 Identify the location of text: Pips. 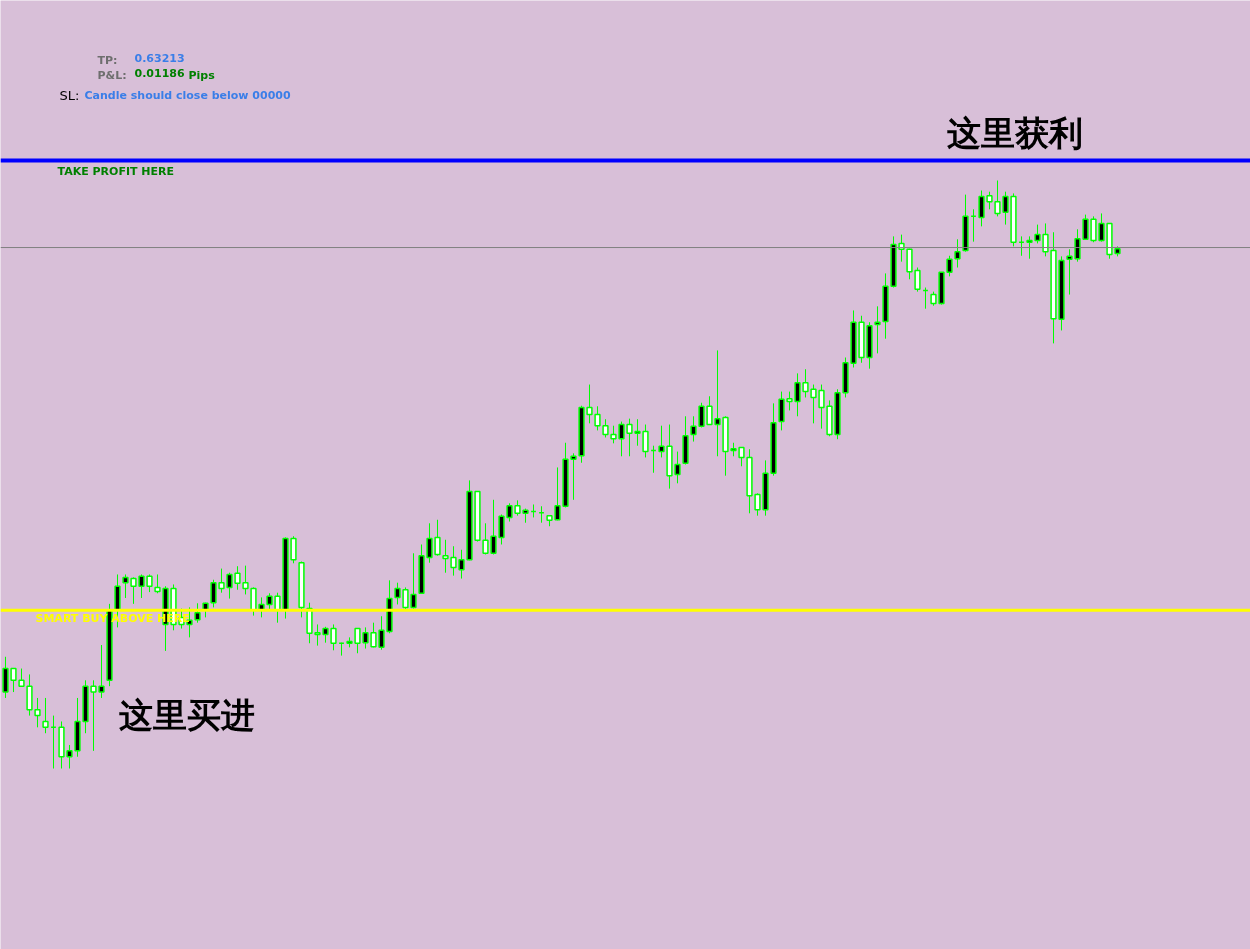
(202, 75).